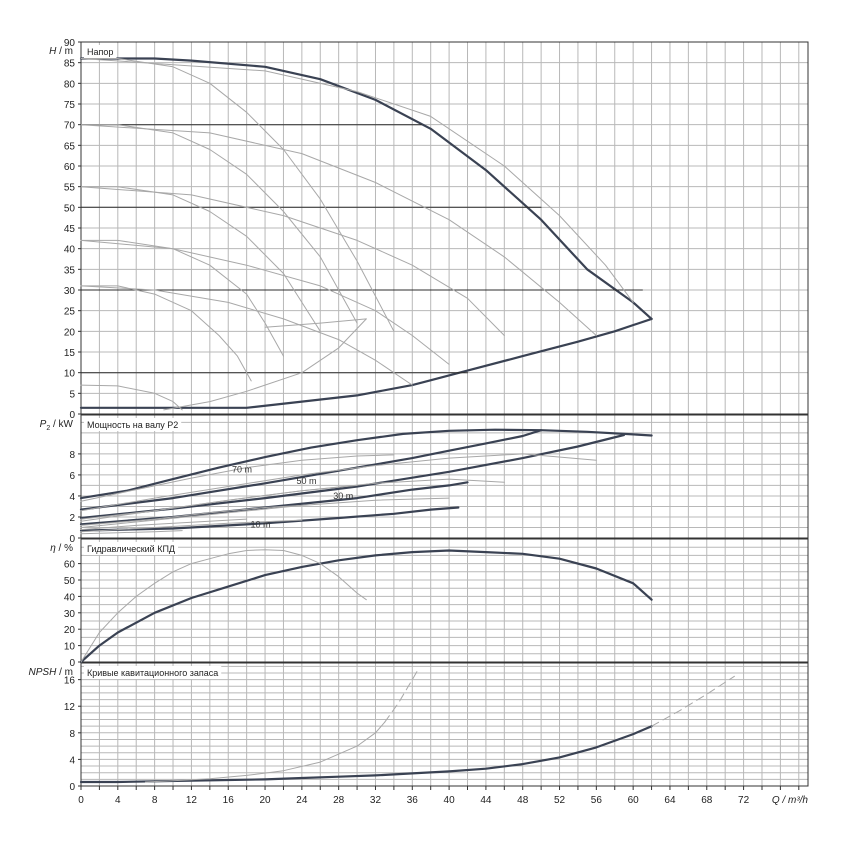 This screenshot has width=850, height=855. Describe the element at coordinates (118, 800) in the screenshot. I see `x-tick-label: 4` at that location.